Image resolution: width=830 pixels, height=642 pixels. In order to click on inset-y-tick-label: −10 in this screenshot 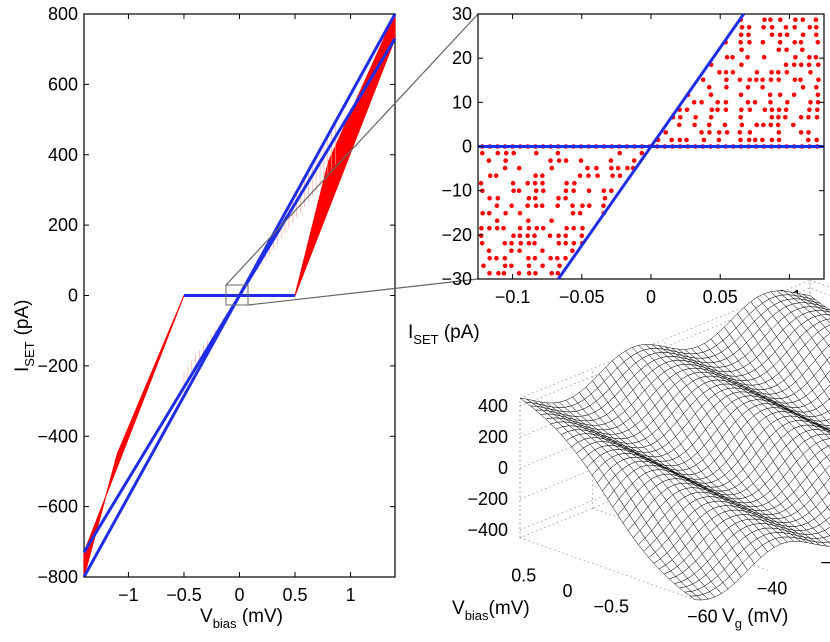, I will do `click(456, 191)`.